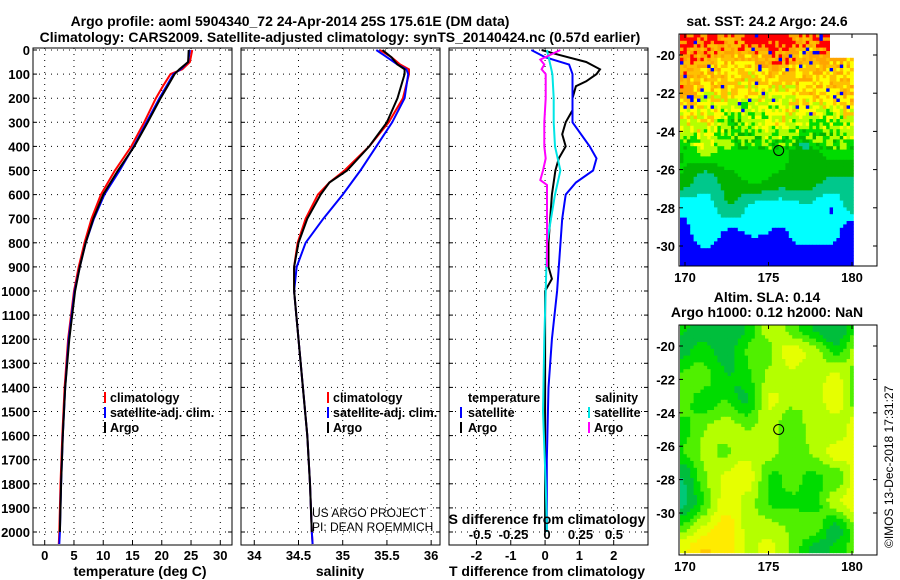 This screenshot has width=900, height=580. I want to click on sst-map-panel: 170 175 180-20-22-24-26-28-30, so click(767, 159).